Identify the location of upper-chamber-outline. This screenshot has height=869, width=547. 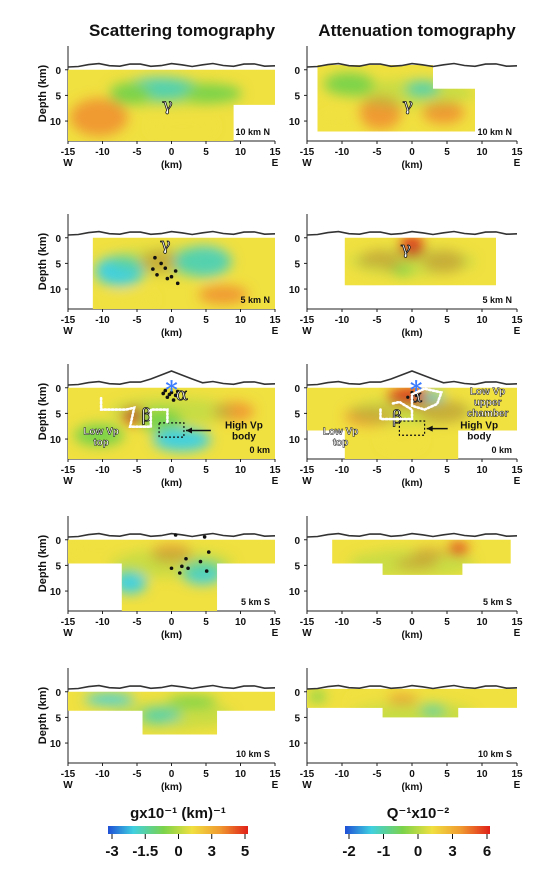
(427, 399).